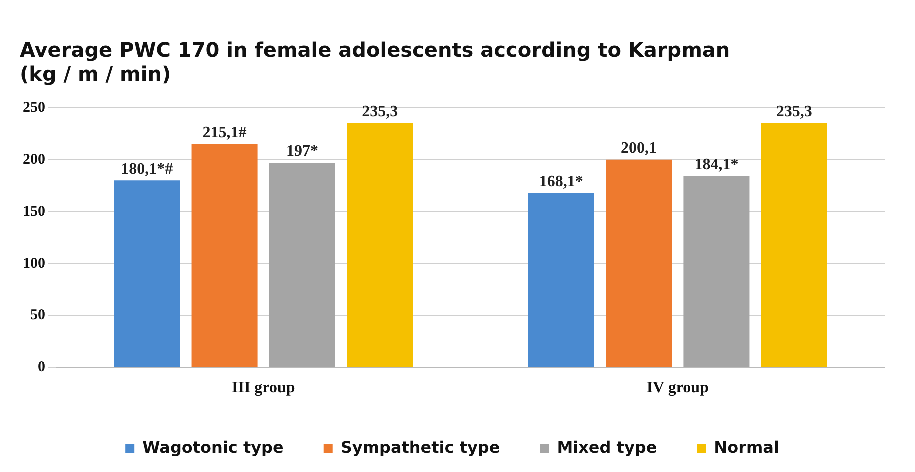  Describe the element at coordinates (34, 212) in the screenshot. I see `y-tick-label: 150` at that location.